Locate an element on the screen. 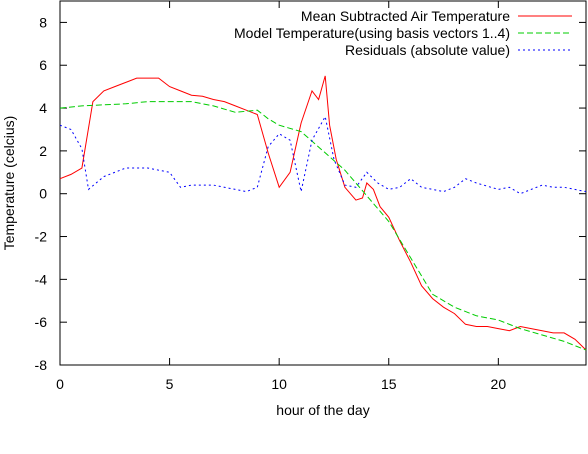 The height and width of the screenshot is (454, 588). y-tick-label: -4 is located at coordinates (41, 279).